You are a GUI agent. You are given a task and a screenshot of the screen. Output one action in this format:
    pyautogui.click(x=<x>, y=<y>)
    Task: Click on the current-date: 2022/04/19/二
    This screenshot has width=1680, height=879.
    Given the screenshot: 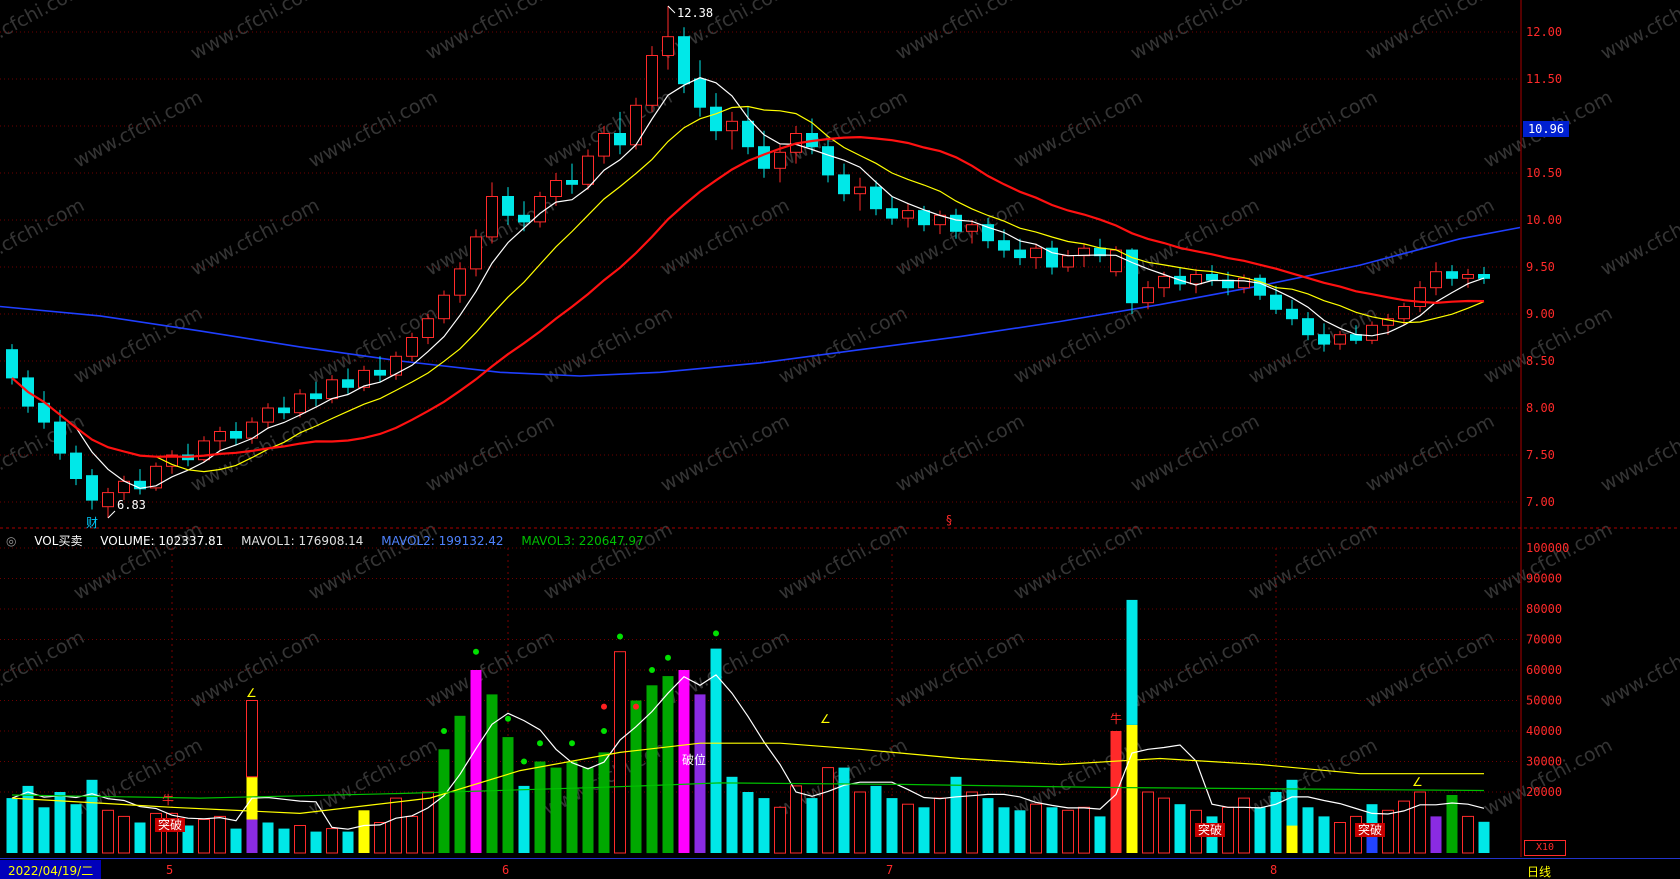 What is the action you would take?
    pyautogui.click(x=51, y=869)
    